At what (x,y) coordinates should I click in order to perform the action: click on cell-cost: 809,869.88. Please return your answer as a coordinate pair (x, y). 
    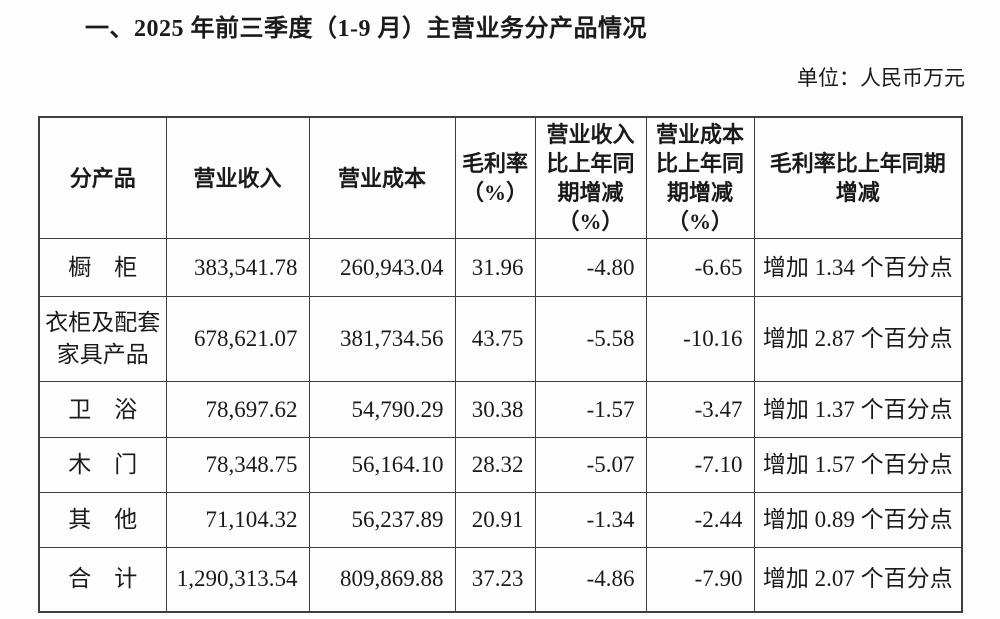
    Looking at the image, I should click on (382, 580).